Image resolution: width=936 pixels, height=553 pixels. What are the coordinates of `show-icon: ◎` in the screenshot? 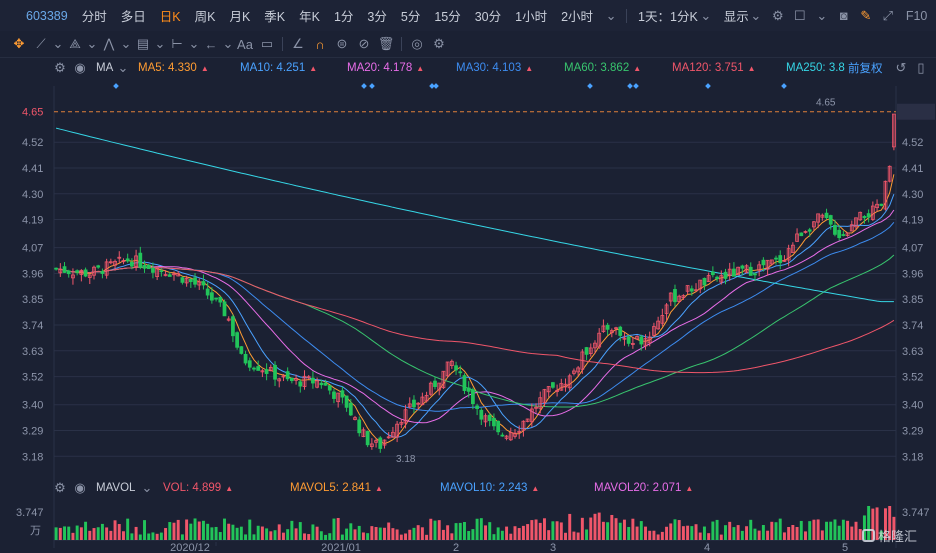 It's located at (417, 43).